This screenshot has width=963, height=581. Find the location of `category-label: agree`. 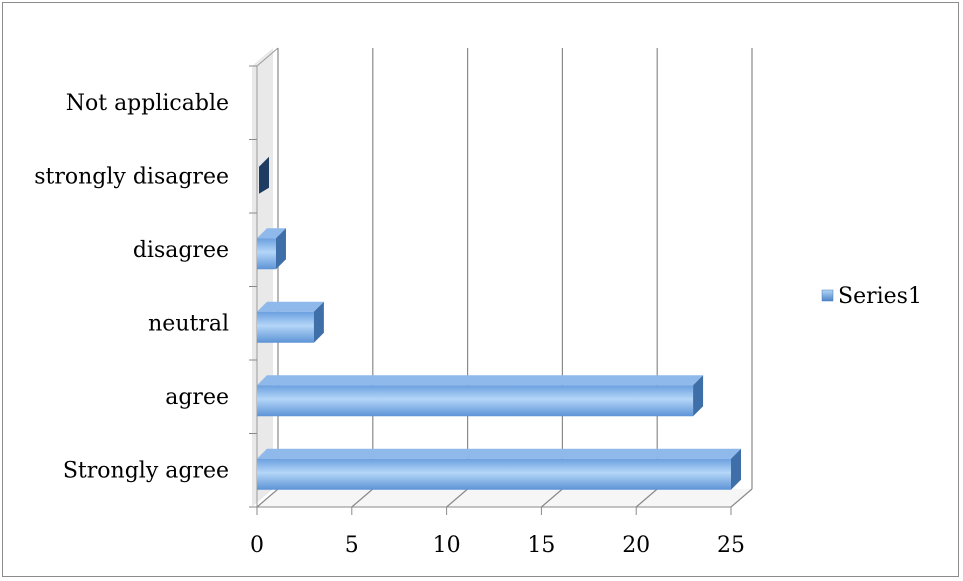

category-label: agree is located at coordinates (197, 397).